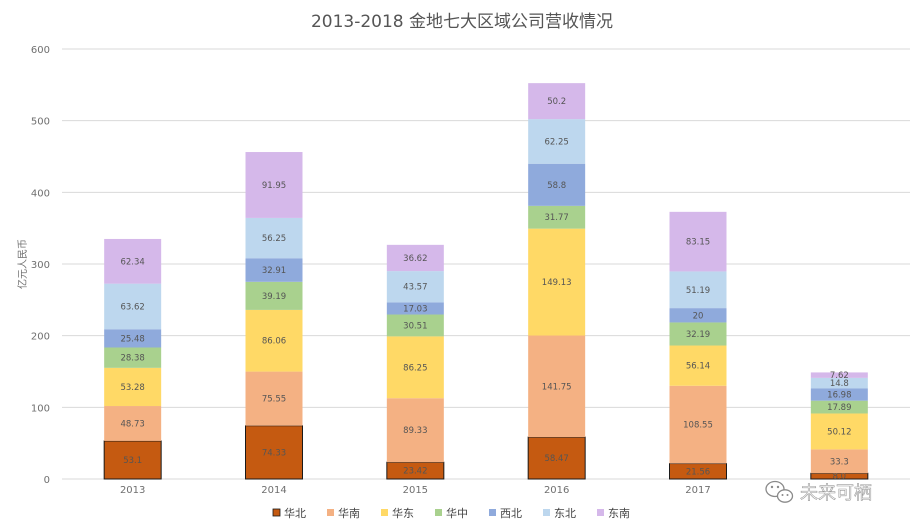 This screenshot has width=924, height=531. I want to click on legend-item: 华东, so click(397, 513).